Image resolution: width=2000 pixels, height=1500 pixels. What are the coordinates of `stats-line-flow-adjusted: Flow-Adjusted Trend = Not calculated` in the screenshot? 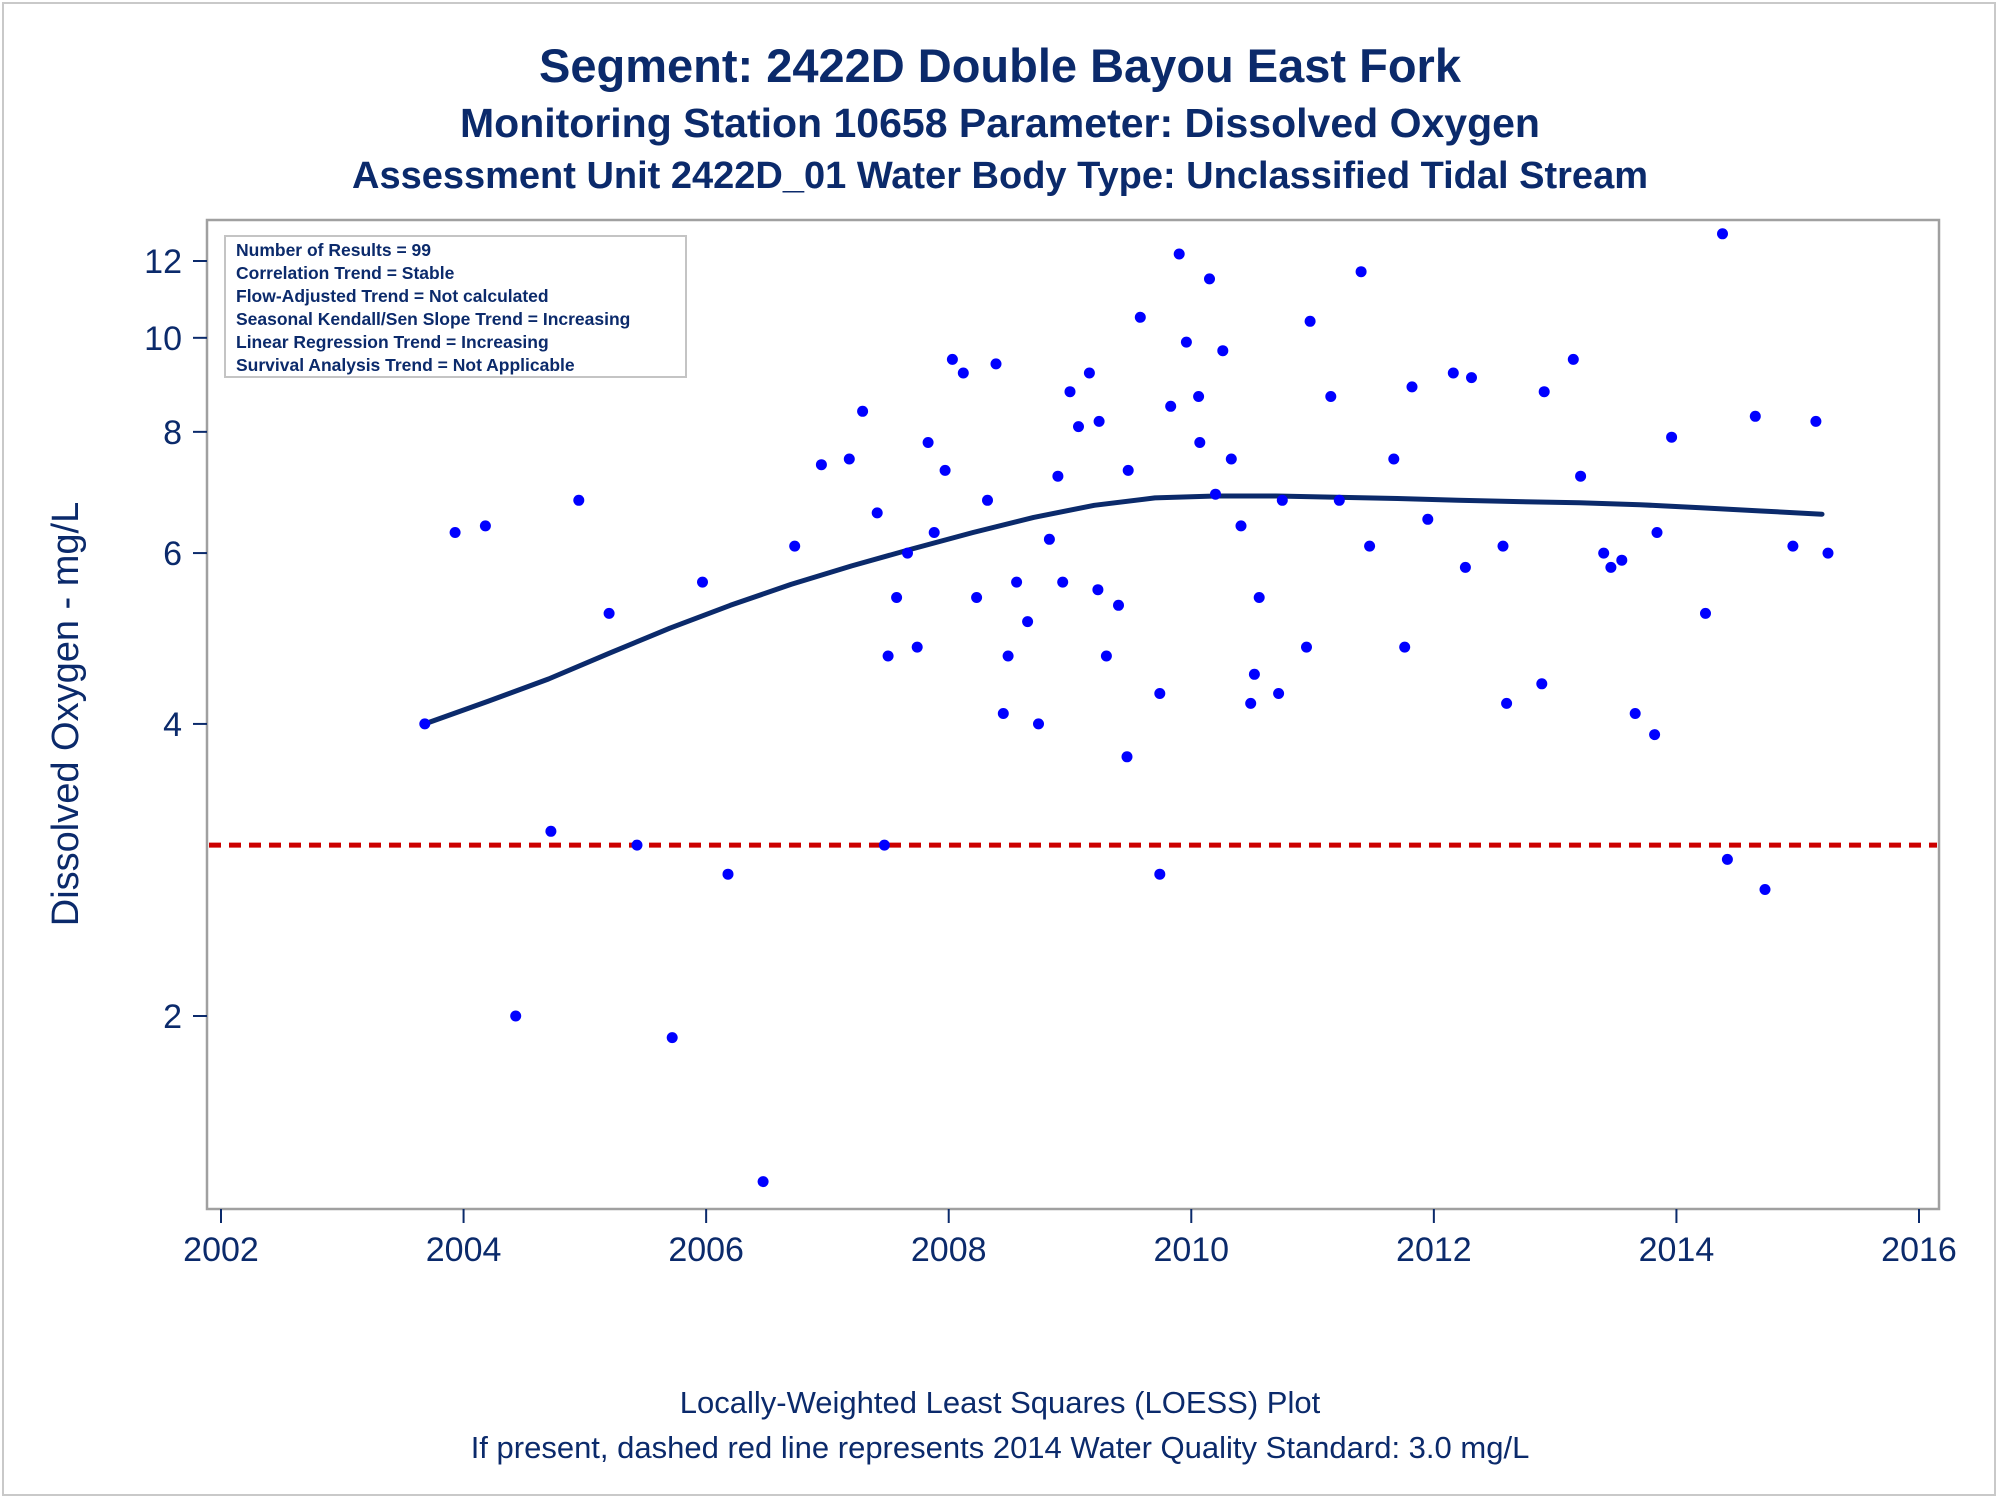 It's located at (392, 296).